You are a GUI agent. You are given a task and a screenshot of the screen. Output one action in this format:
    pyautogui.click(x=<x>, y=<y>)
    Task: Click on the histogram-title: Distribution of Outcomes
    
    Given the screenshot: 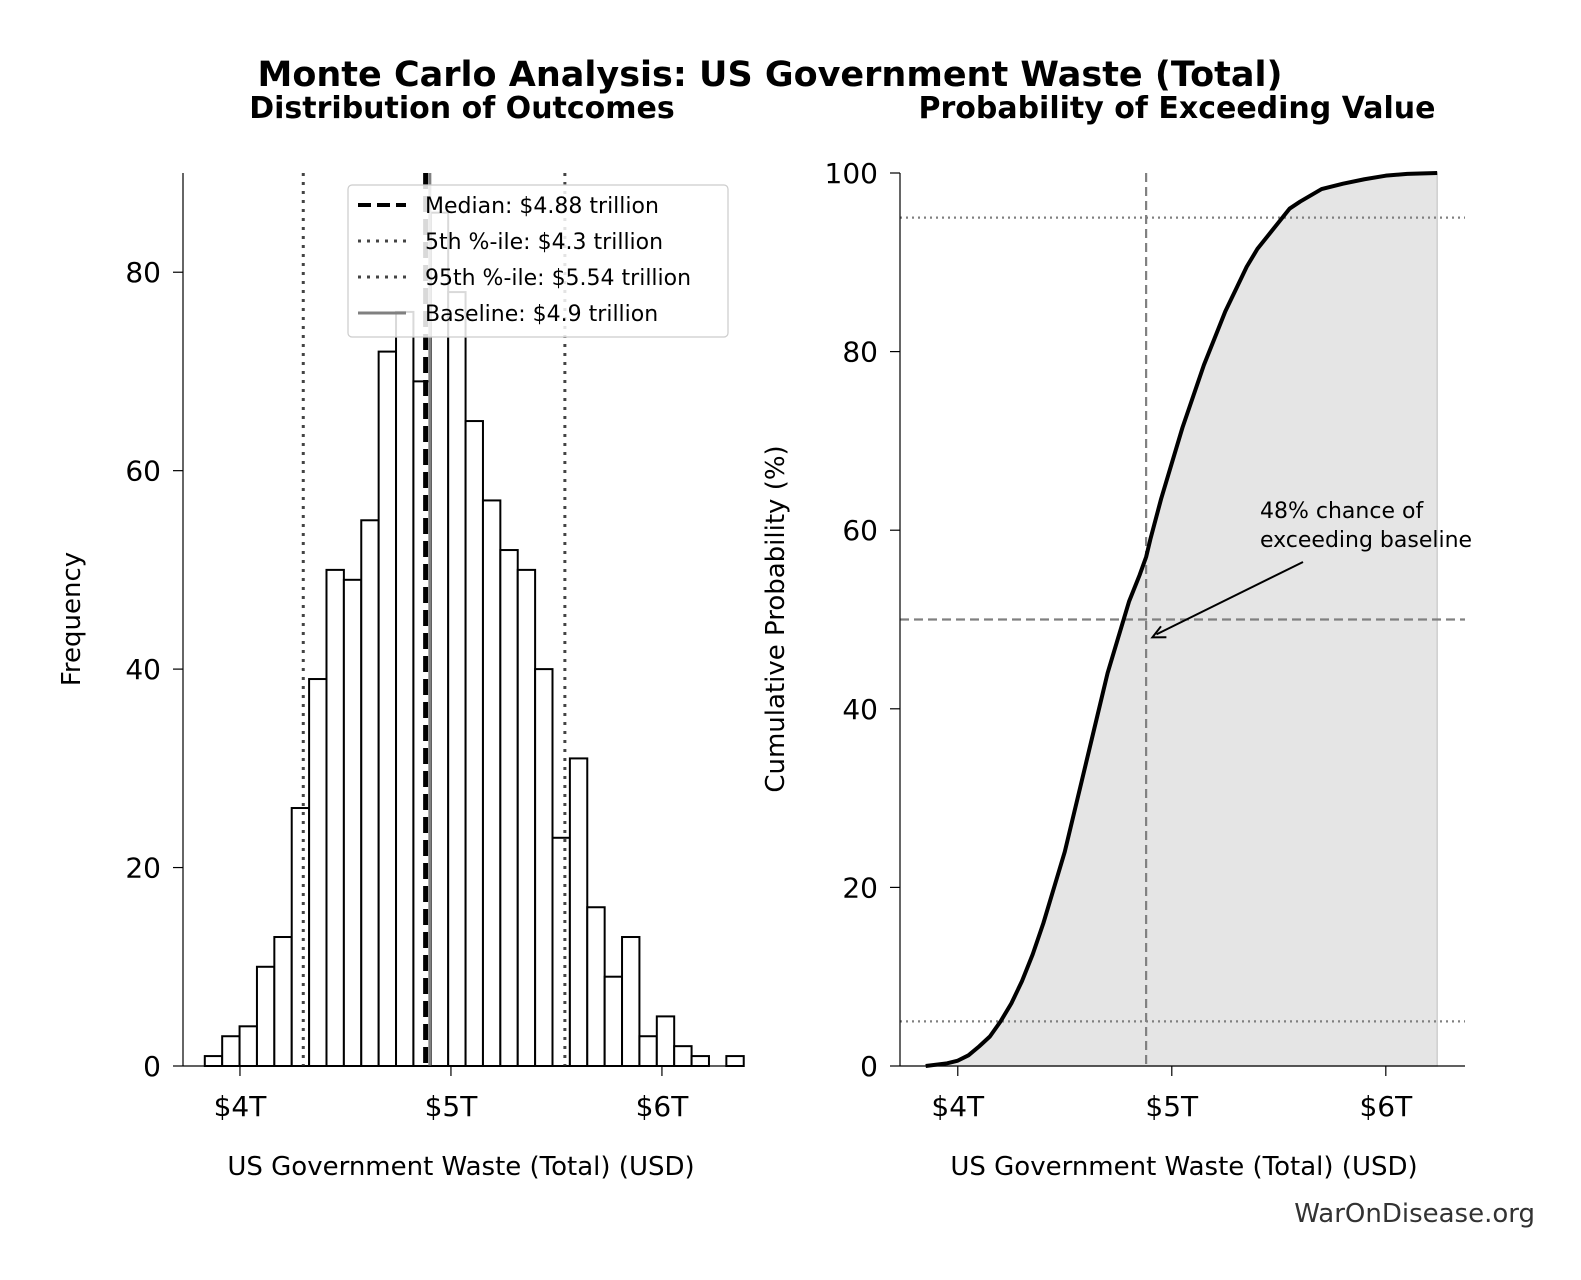 What is the action you would take?
    pyautogui.click(x=462, y=108)
    